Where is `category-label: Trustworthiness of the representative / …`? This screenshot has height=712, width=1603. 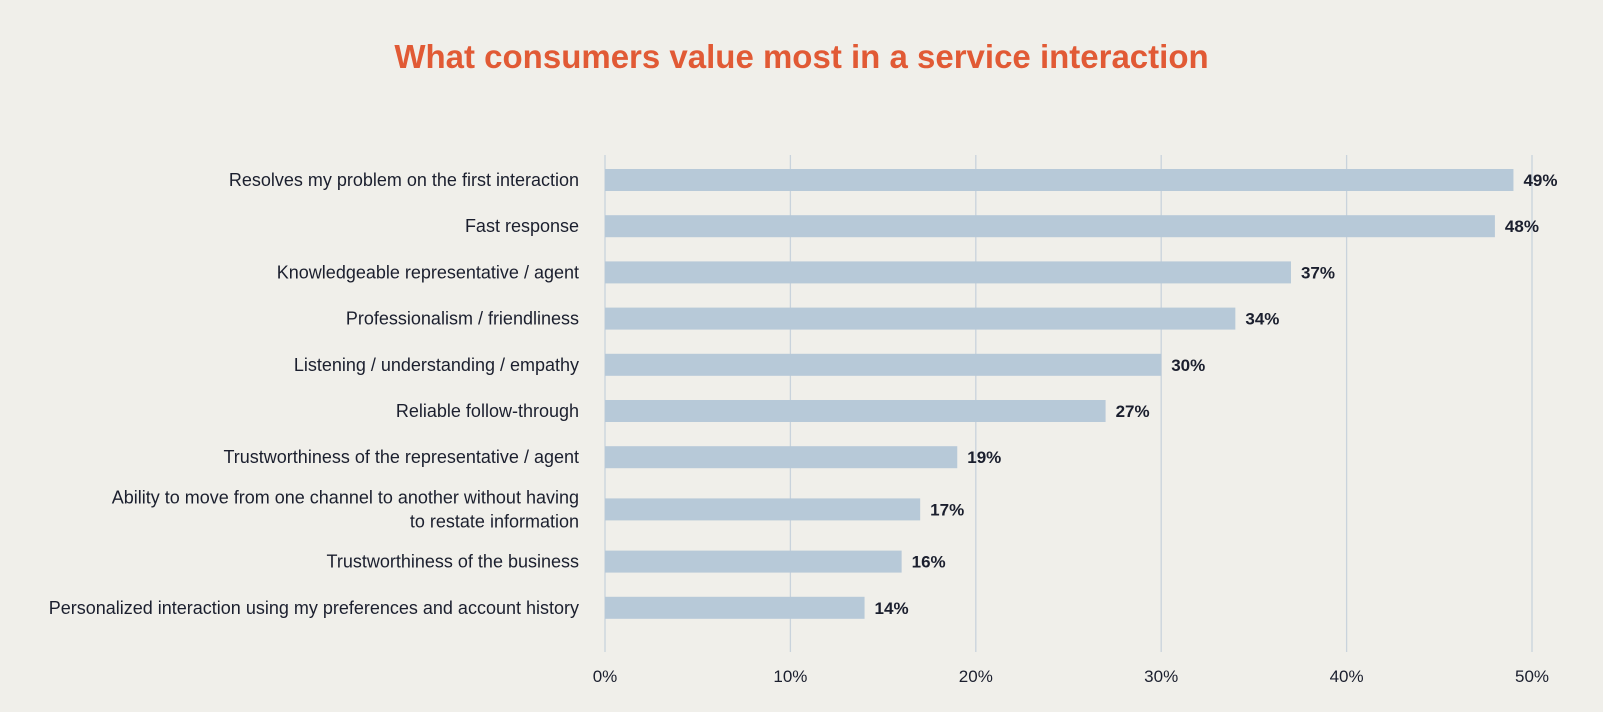 category-label: Trustworthiness of the representative / … is located at coordinates (401, 457).